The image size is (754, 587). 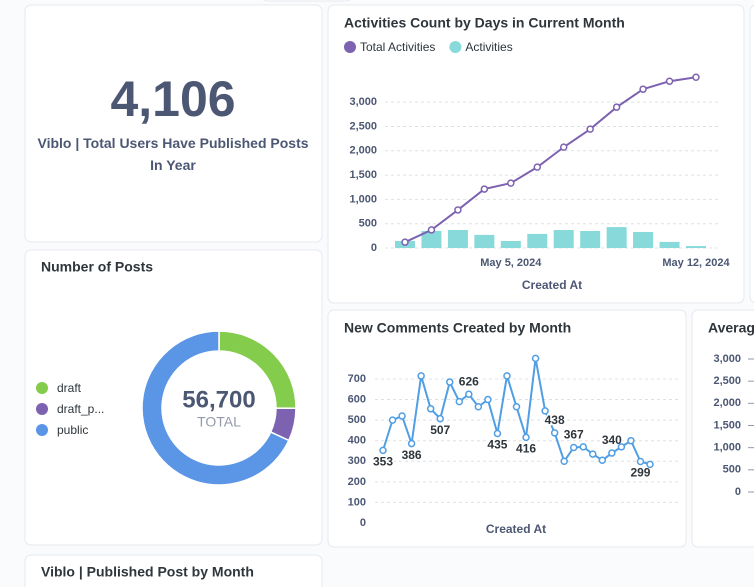 What do you see at coordinates (147, 572) in the screenshot?
I see `chart-title: Viblo | Published Post by Month` at bounding box center [147, 572].